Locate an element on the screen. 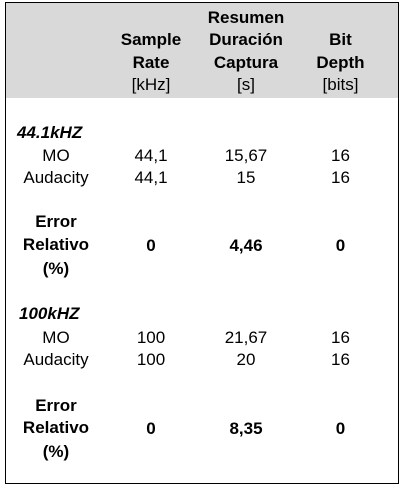  row-duration: 21,67 is located at coordinates (246, 337).